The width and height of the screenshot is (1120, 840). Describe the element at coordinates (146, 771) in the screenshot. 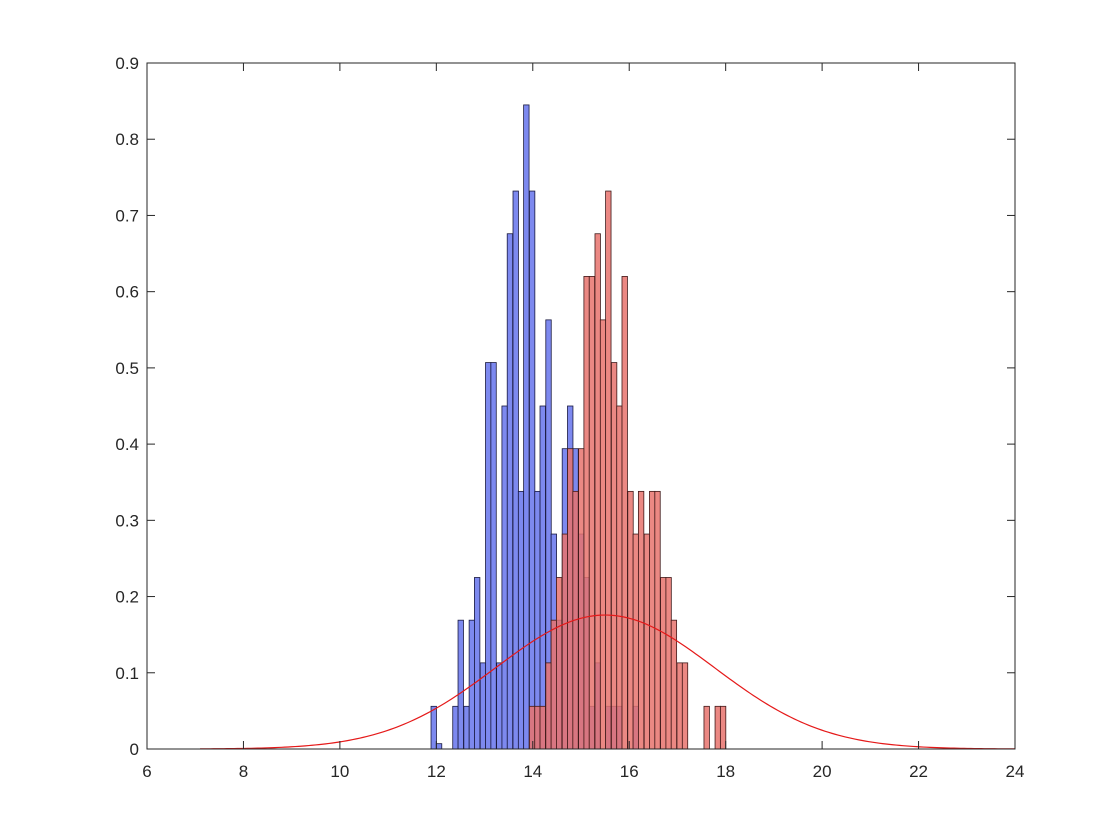

I see `x-tick-label: 6` at that location.